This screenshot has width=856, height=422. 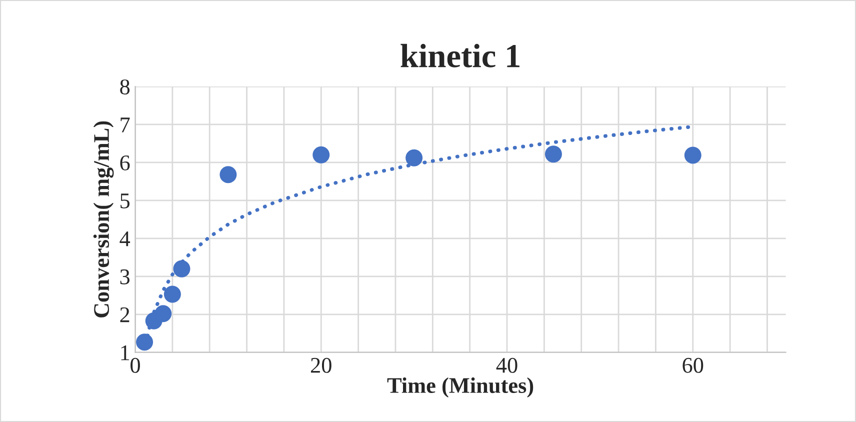 I want to click on y-tick-label: 2, so click(x=125, y=314).